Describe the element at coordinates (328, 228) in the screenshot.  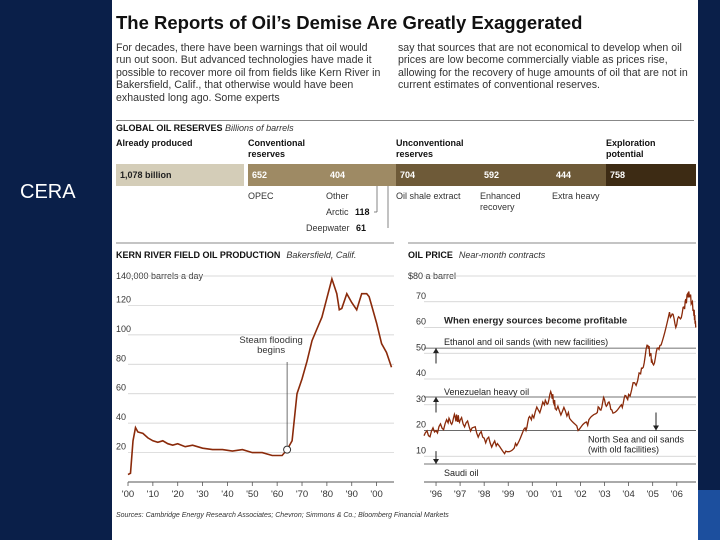
I see `label-deepwater-name: Deepwater` at that location.